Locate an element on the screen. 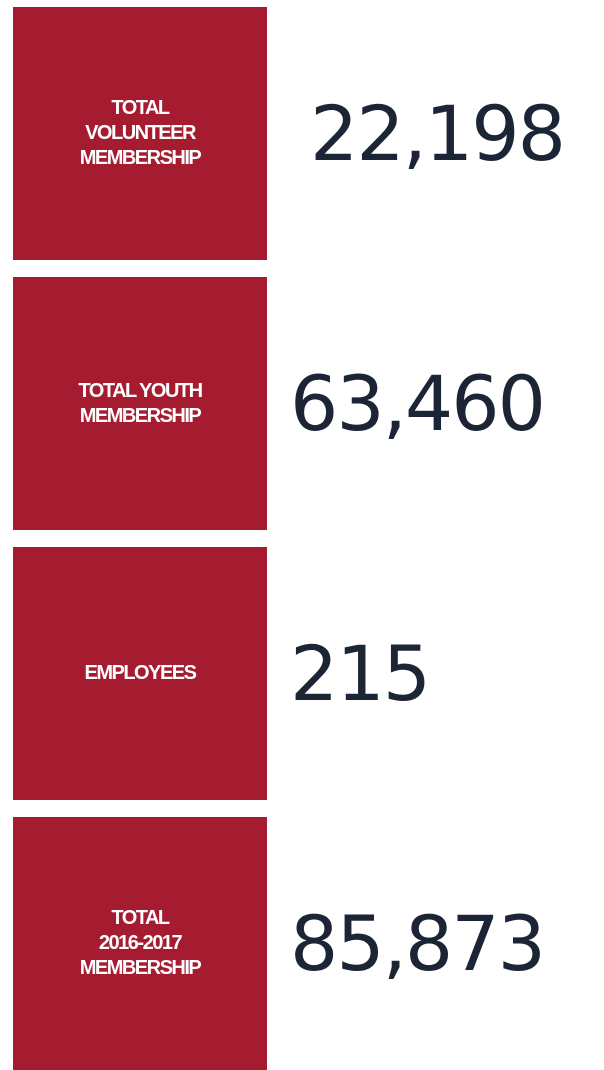 The image size is (604, 1070). stat-label-box: EMPLOYEES is located at coordinates (140, 673).